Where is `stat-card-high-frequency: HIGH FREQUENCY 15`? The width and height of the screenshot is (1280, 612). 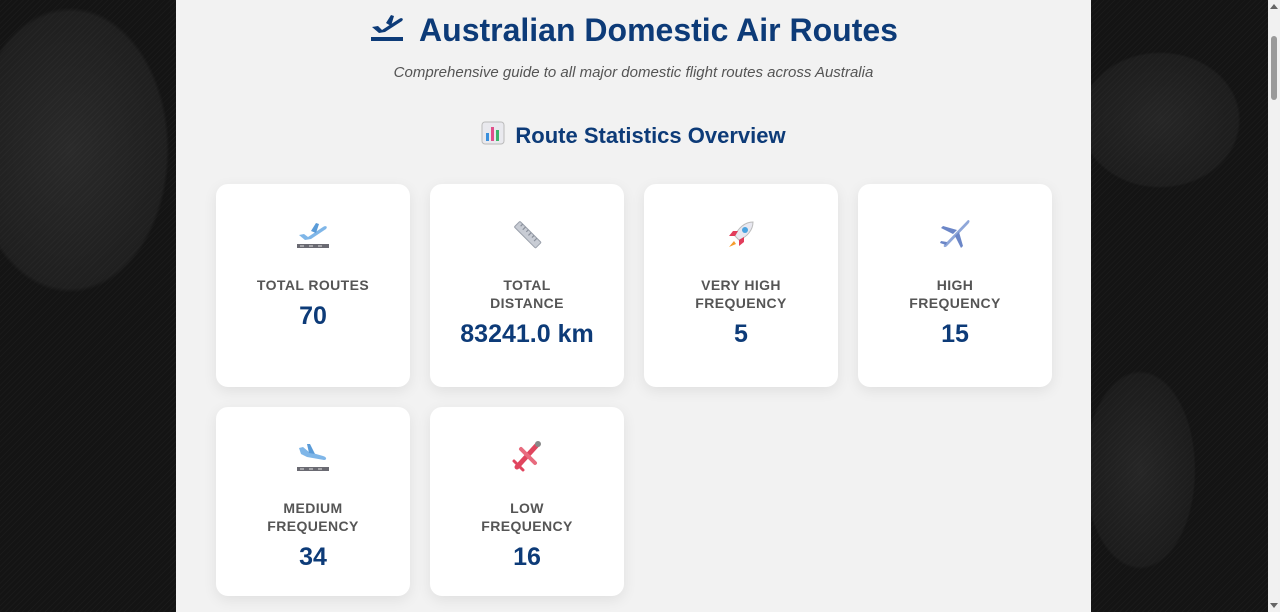
stat-card-high-frequency: HIGH FREQUENCY 15 is located at coordinates (955, 285).